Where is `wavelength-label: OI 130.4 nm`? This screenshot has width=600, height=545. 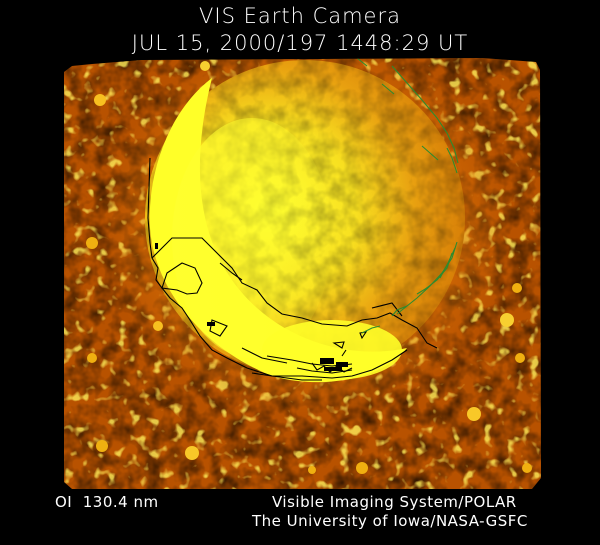 wavelength-label: OI 130.4 nm is located at coordinates (107, 502).